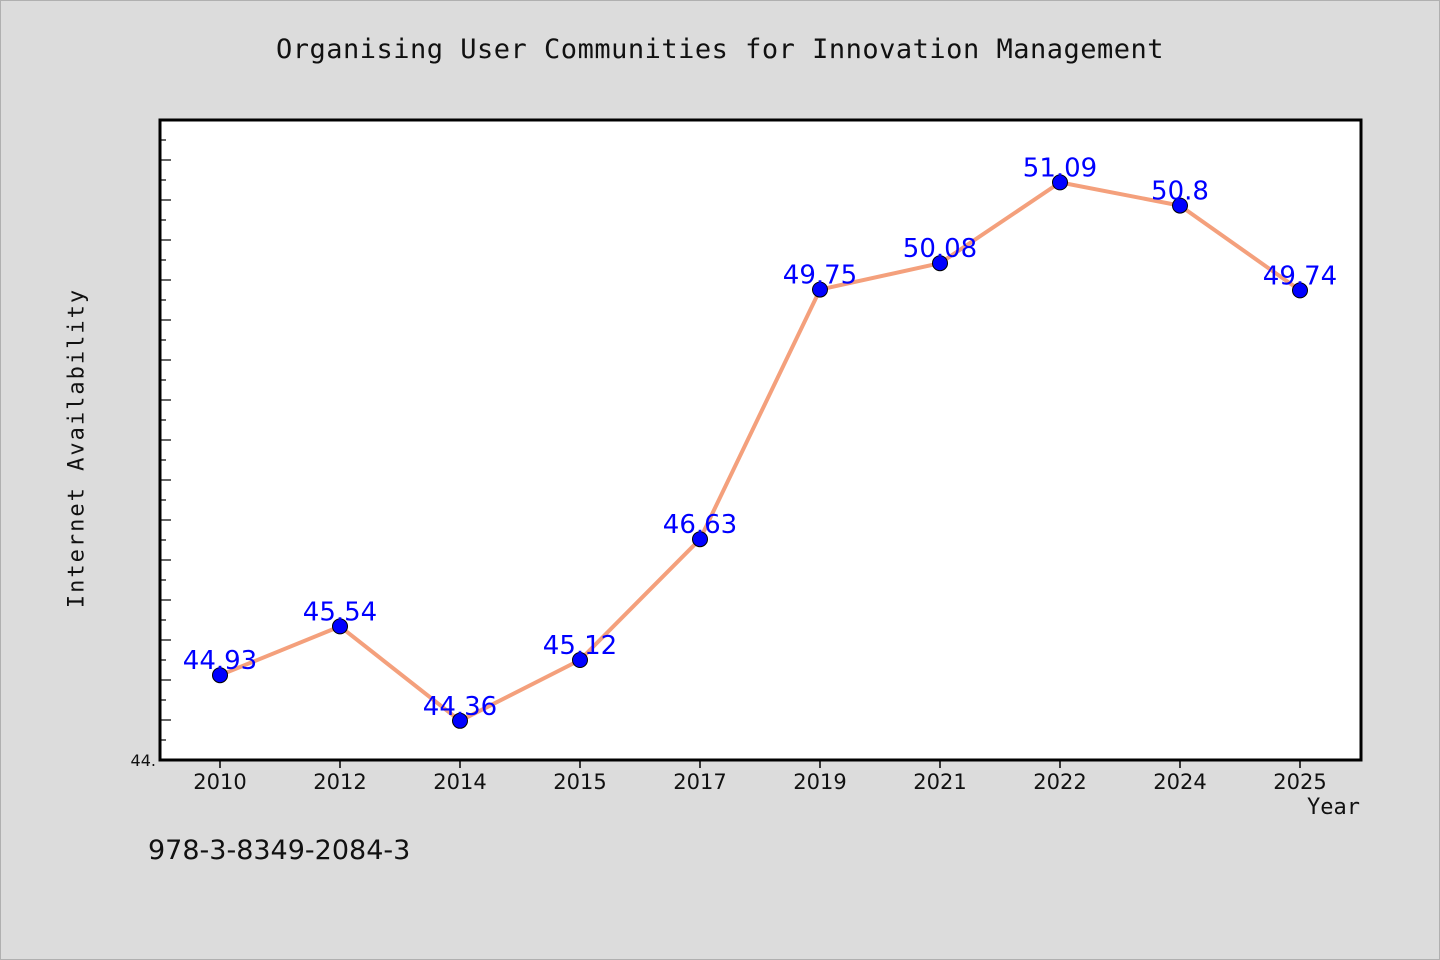  Describe the element at coordinates (1299, 782) in the screenshot. I see `x-tick-label: 2025` at that location.